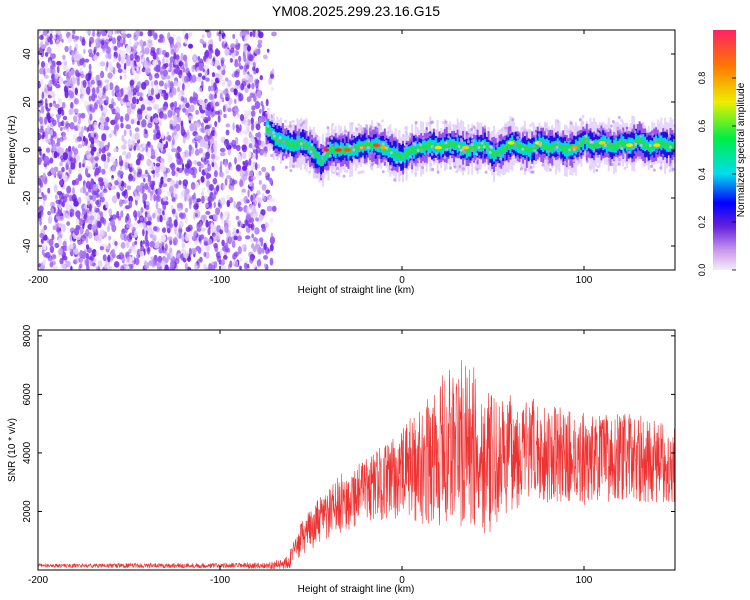  I want to click on y-tick-label: 2000, so click(27, 511).